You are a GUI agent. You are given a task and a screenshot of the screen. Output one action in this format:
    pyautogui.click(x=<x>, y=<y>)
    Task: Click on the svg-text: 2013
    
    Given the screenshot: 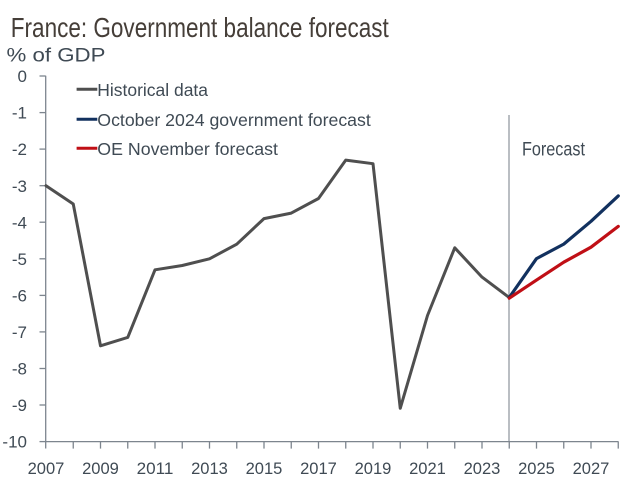 What is the action you would take?
    pyautogui.click(x=209, y=468)
    